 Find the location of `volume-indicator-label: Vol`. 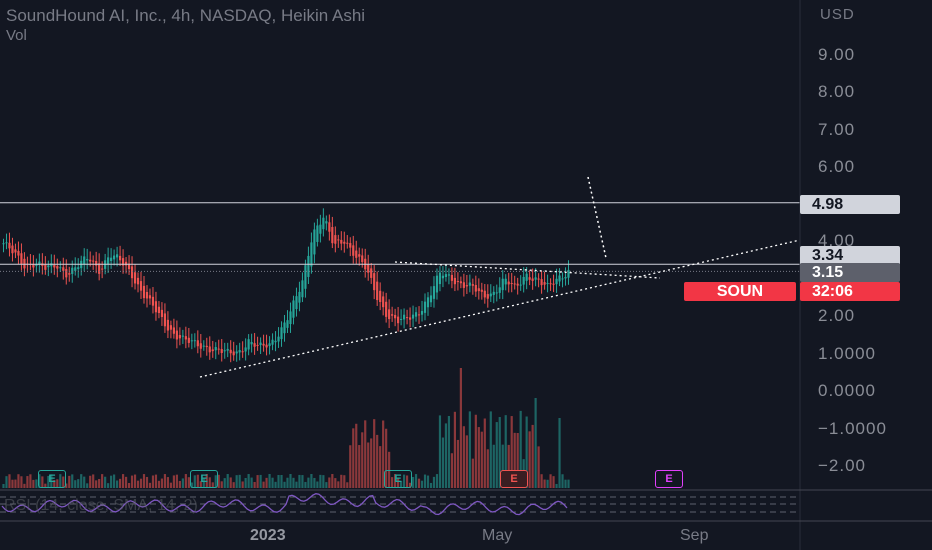

volume-indicator-label: Vol is located at coordinates (16, 35).